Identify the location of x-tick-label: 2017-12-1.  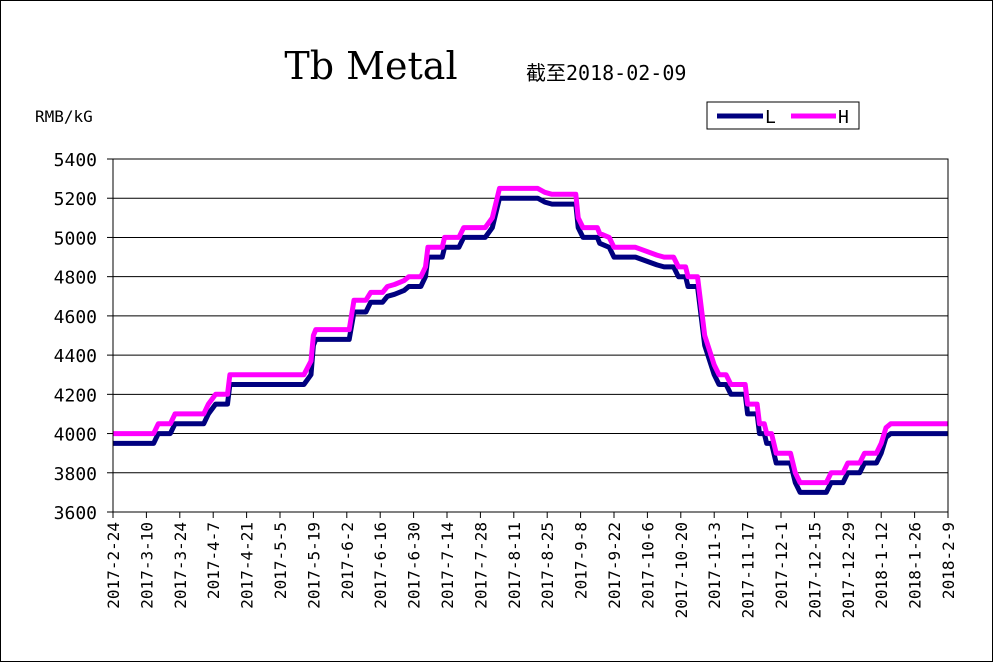
(781, 565).